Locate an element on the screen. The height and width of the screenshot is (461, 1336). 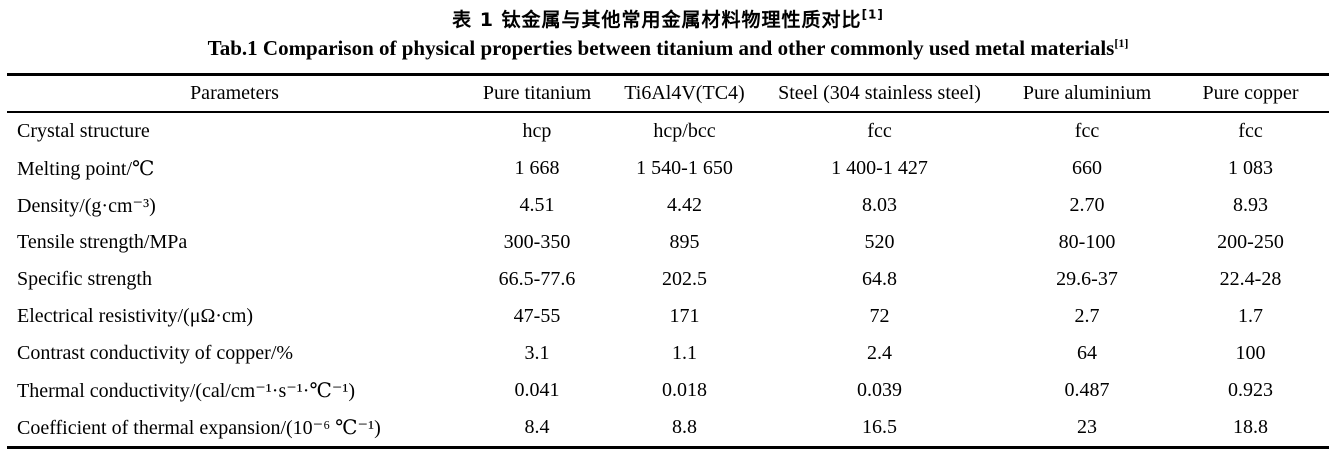
citation-ref-chinese: [1] is located at coordinates (872, 14).